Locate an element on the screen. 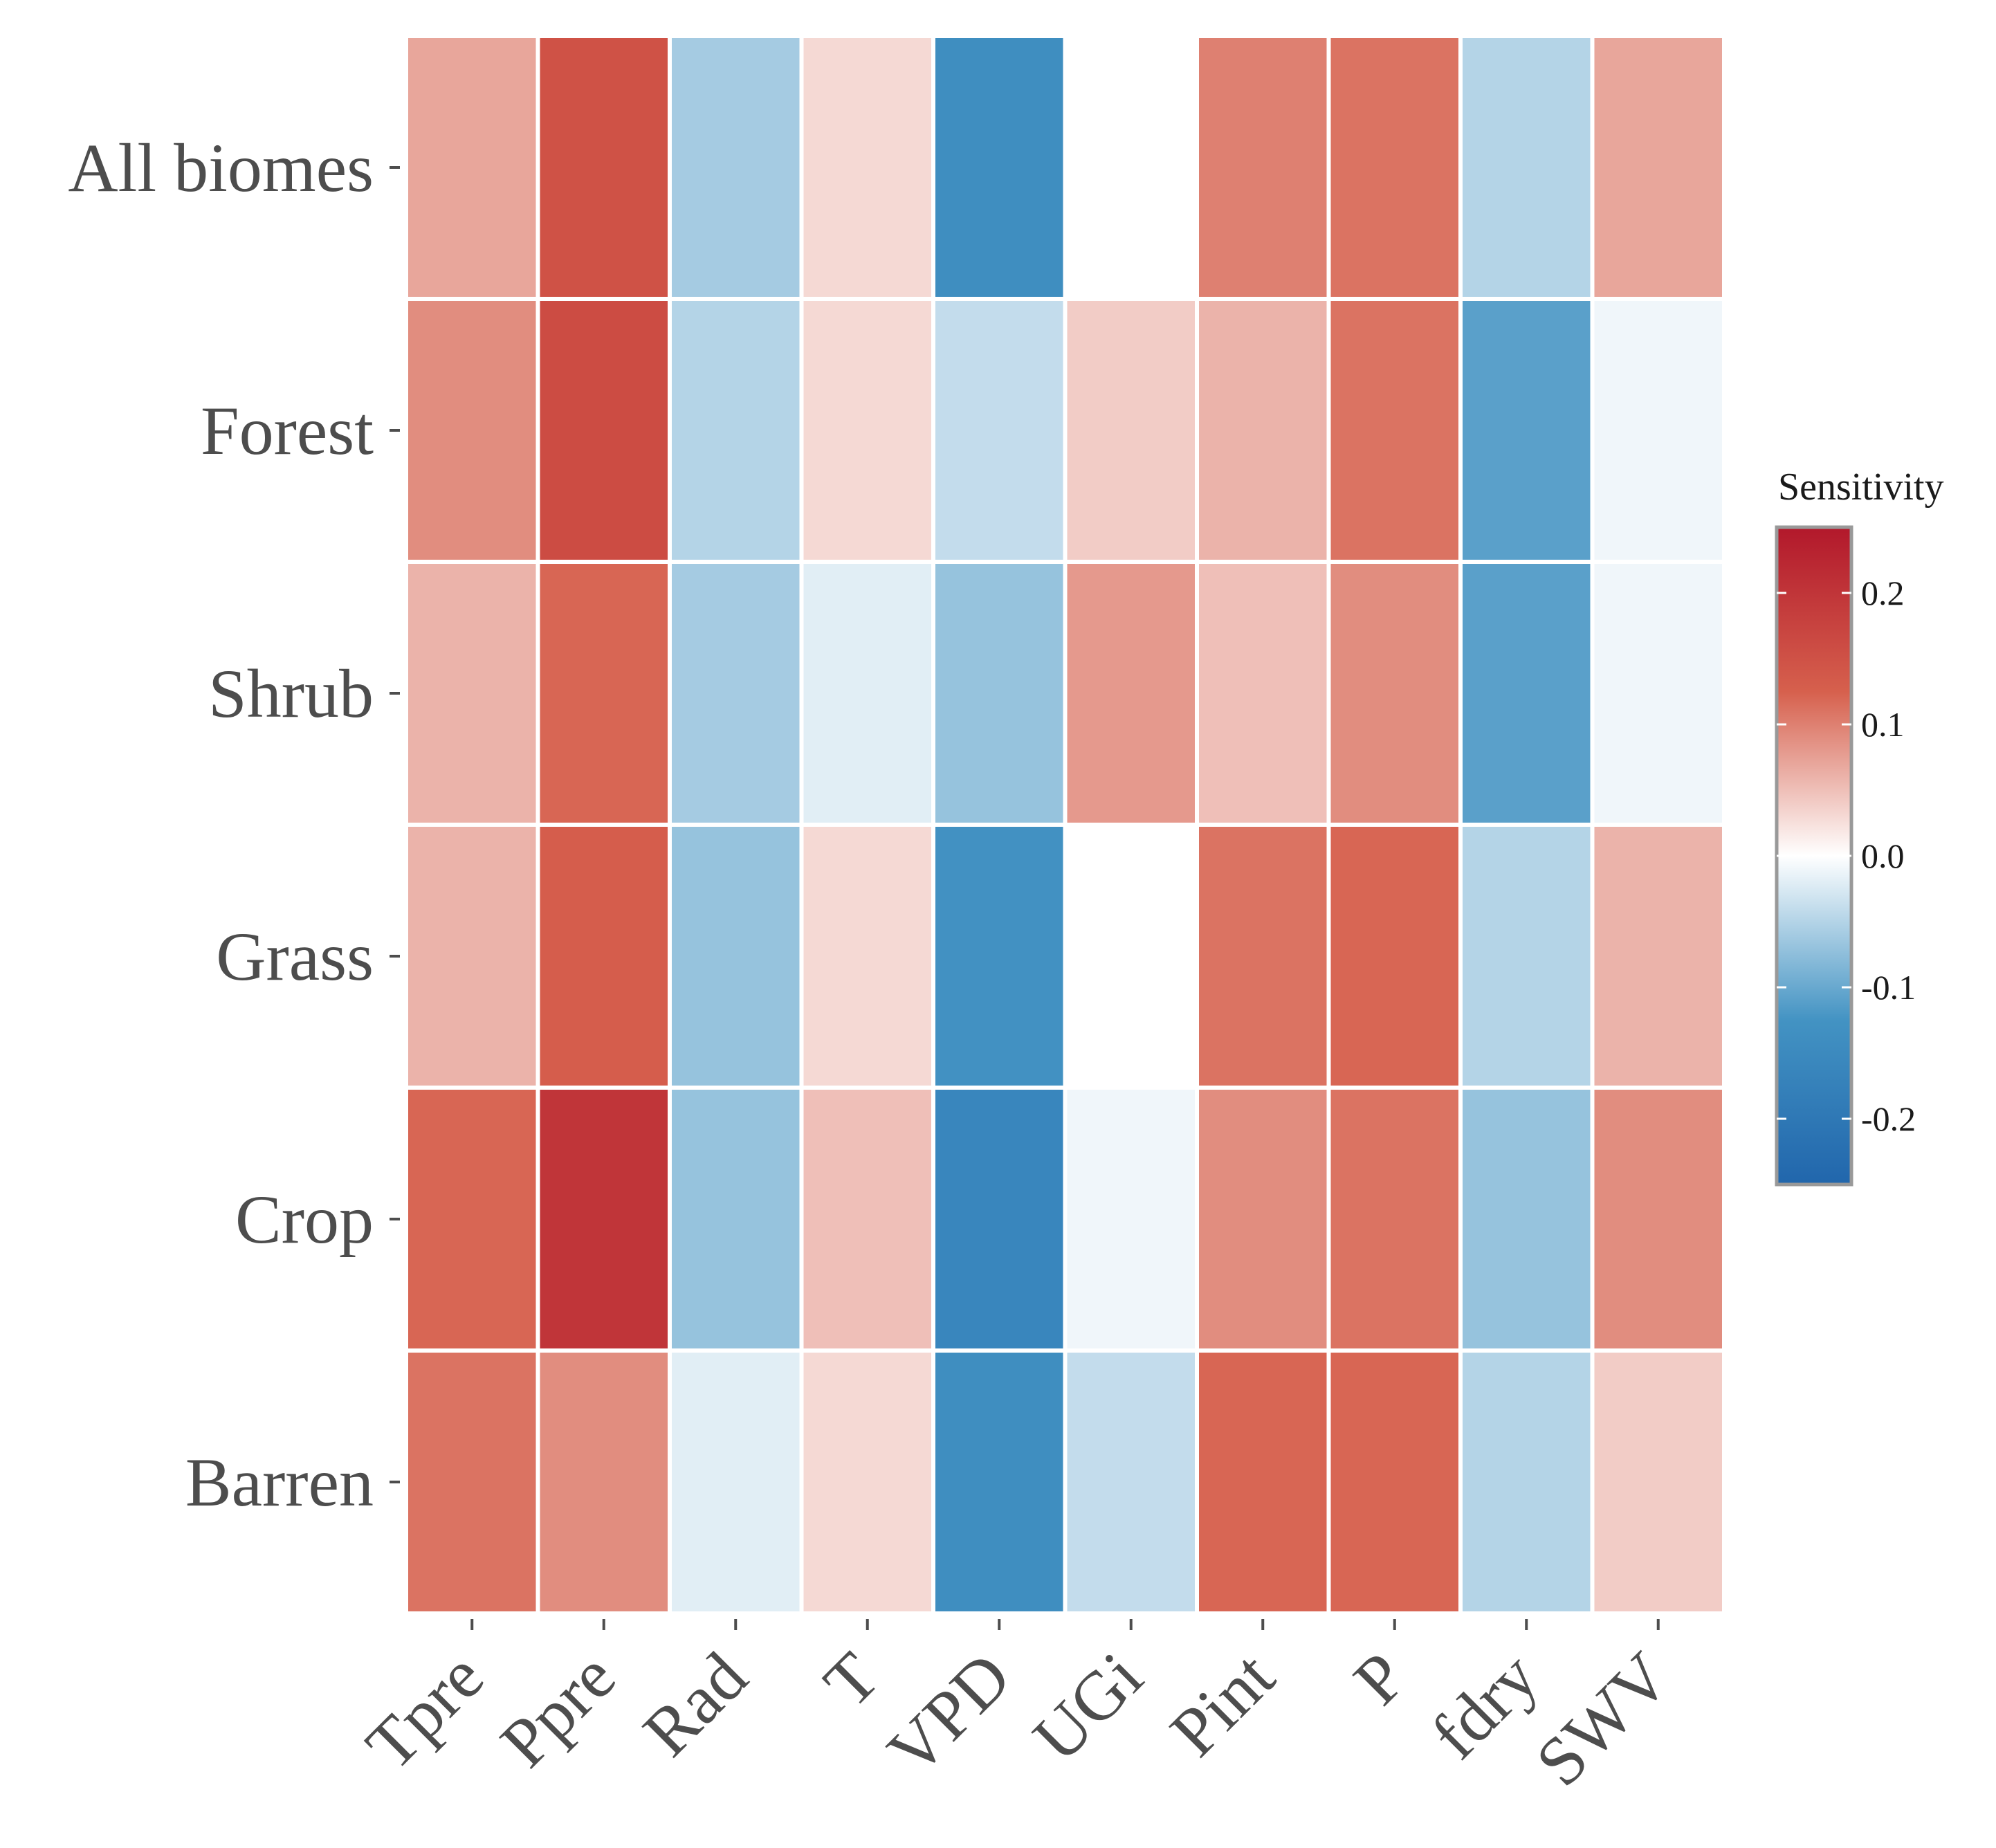 The image size is (1996, 1848). y-tick-label: Grass is located at coordinates (295, 956).